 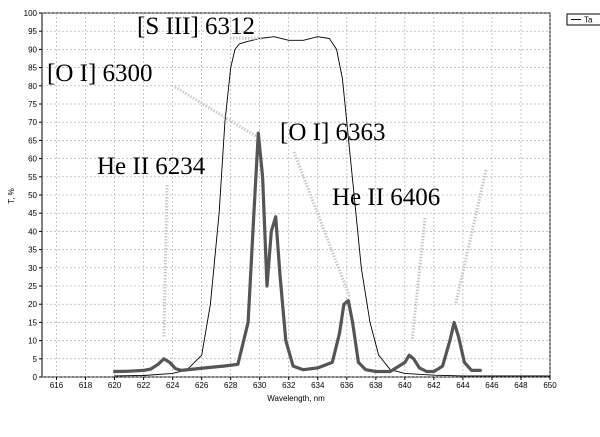 What do you see at coordinates (173, 385) in the screenshot?
I see `x-tick-label: 624` at bounding box center [173, 385].